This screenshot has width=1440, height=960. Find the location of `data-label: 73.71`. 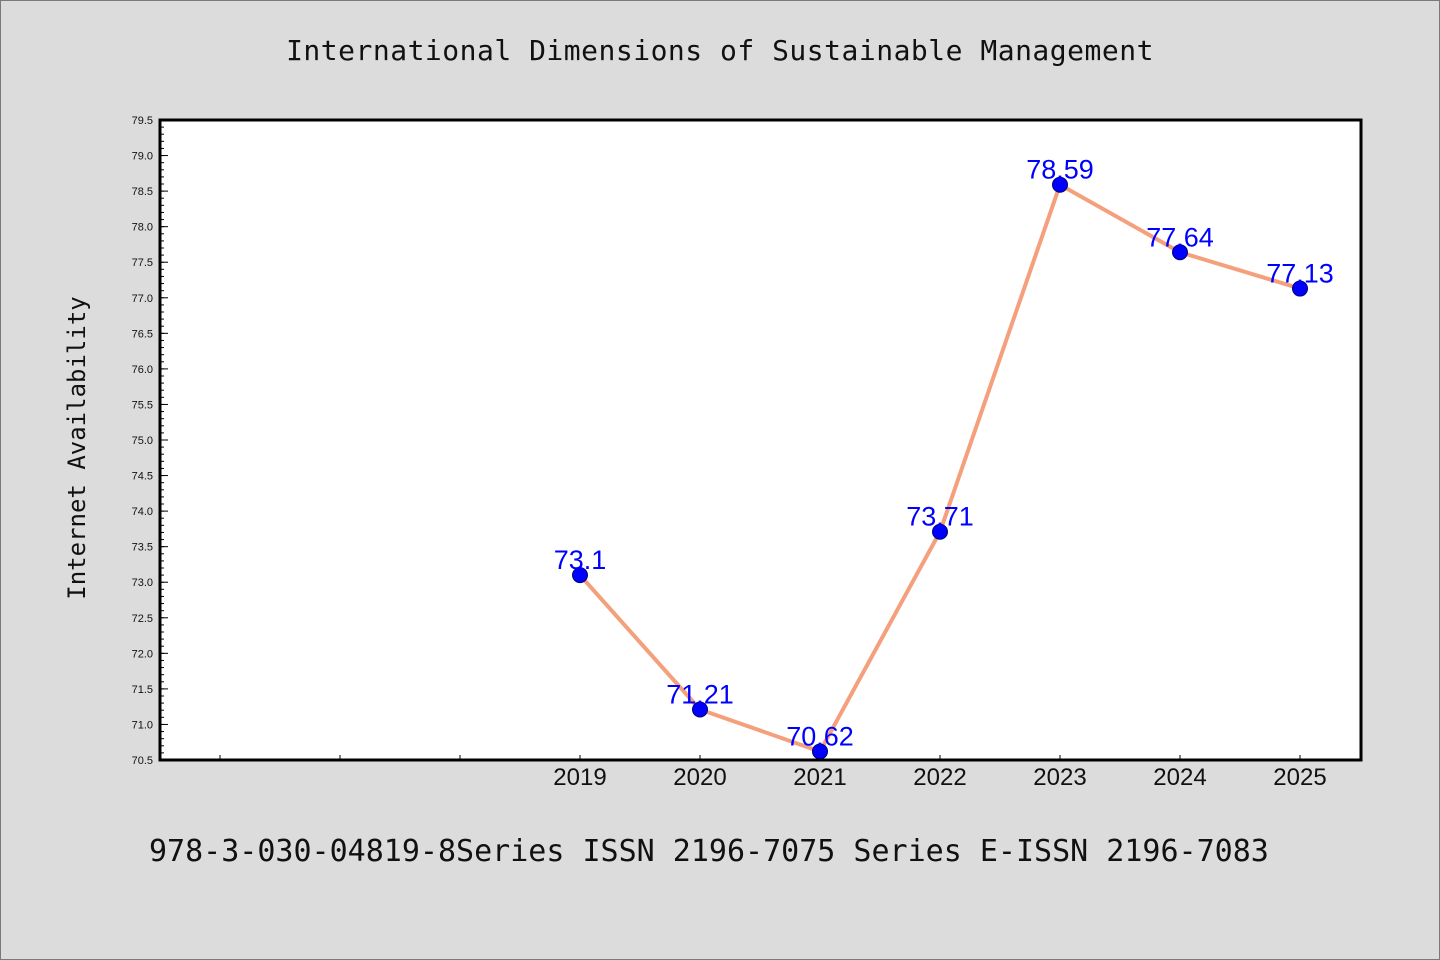

data-label: 73.71 is located at coordinates (940, 517).